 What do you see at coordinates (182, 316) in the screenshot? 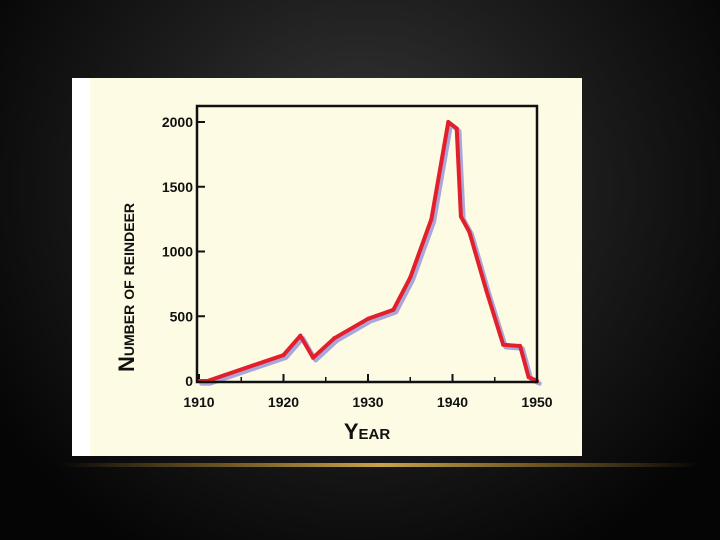
I see `y-tick-label: 500` at bounding box center [182, 316].